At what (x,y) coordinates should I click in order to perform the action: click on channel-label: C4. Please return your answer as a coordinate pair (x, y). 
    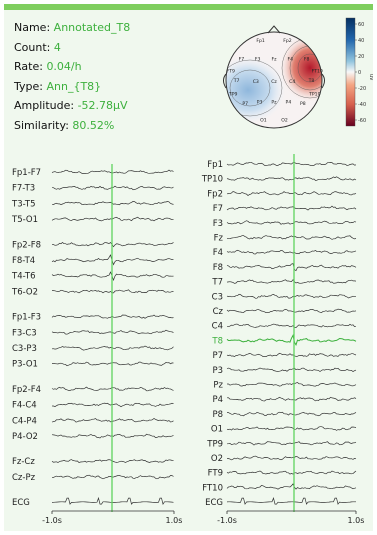
    Looking at the image, I should click on (217, 327).